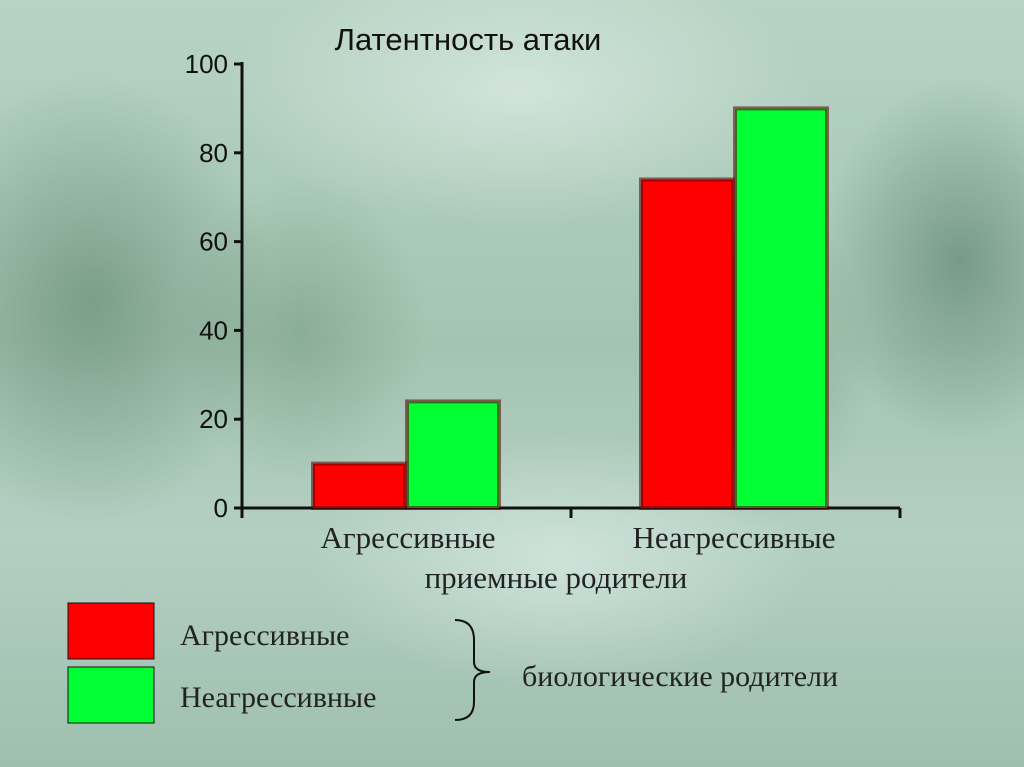 The image size is (1024, 767). What do you see at coordinates (221, 508) in the screenshot?
I see `y-tick-label: 0` at bounding box center [221, 508].